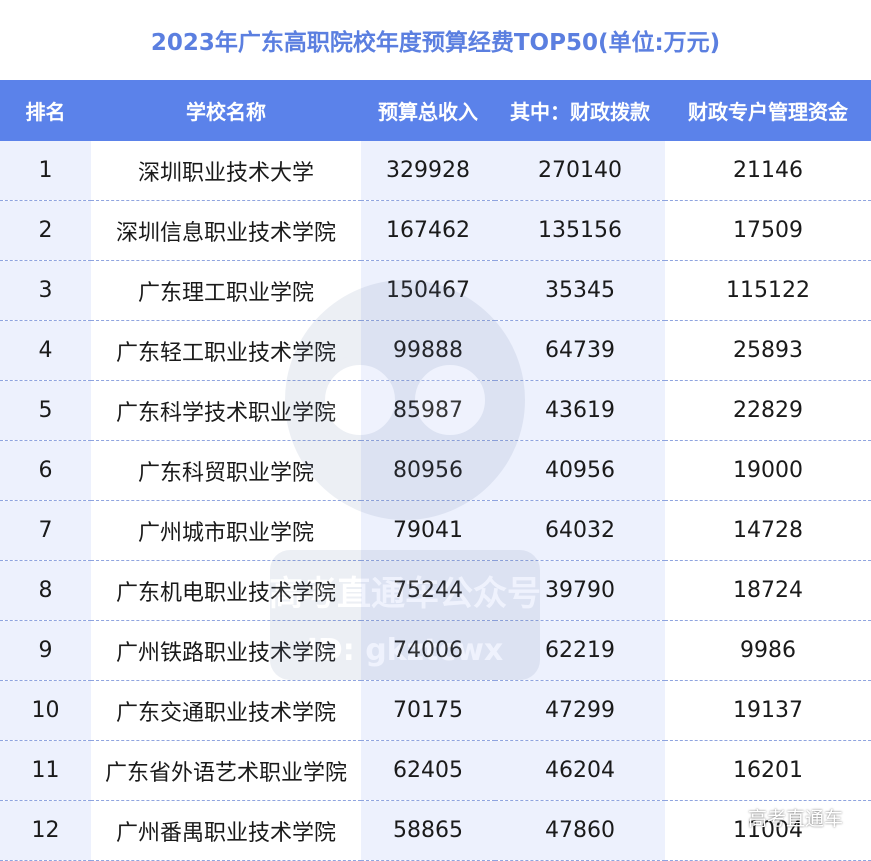 This screenshot has height=861, width=871. I want to click on fiscal-allocation-cell: 64739, so click(580, 350).